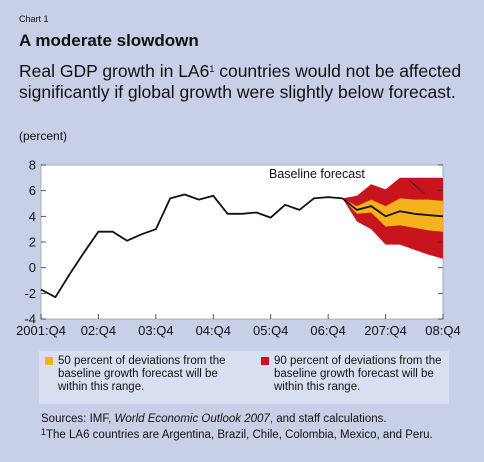 The height and width of the screenshot is (462, 484). Describe the element at coordinates (32, 216) in the screenshot. I see `y-tick-label: 4` at that location.